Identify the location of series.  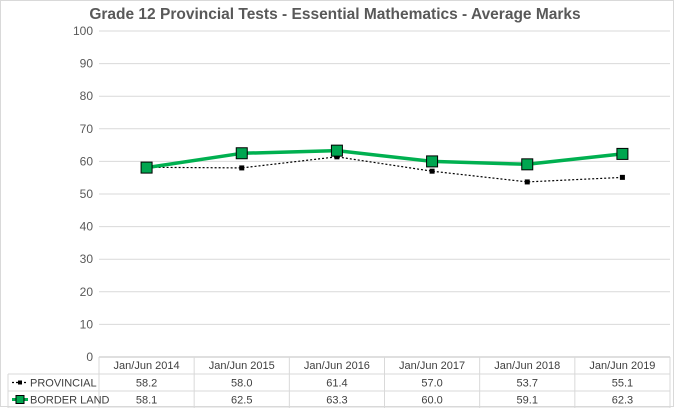
(384, 164).